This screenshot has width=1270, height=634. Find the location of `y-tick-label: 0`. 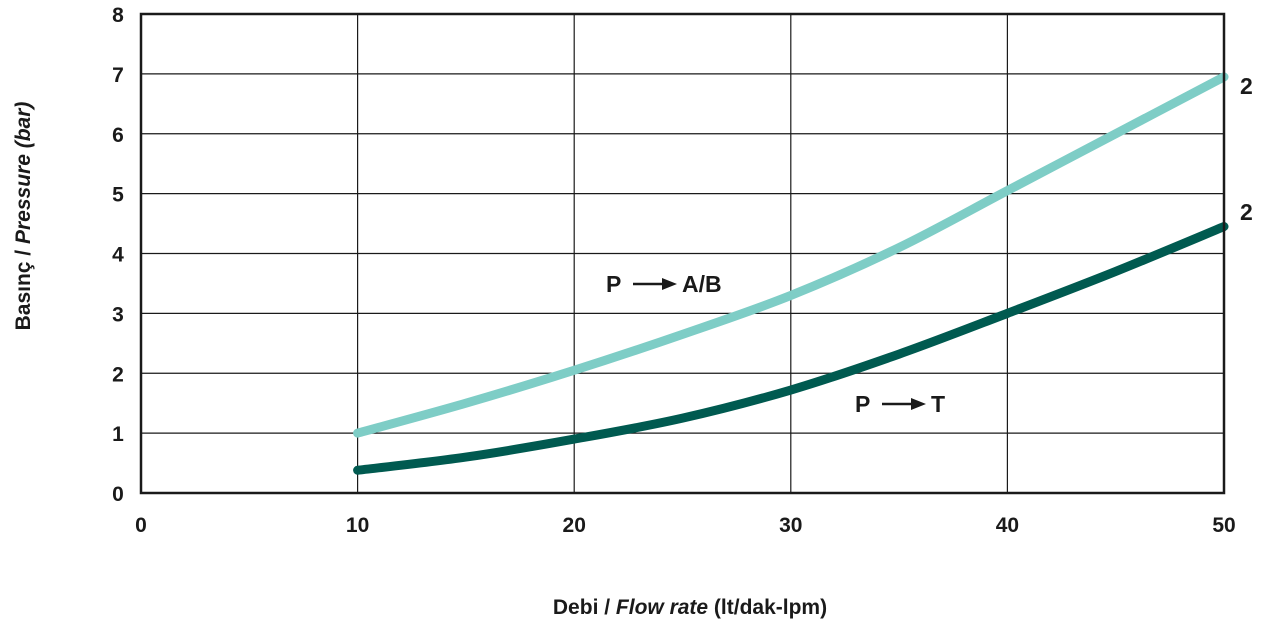

y-tick-label: 0 is located at coordinates (118, 494).